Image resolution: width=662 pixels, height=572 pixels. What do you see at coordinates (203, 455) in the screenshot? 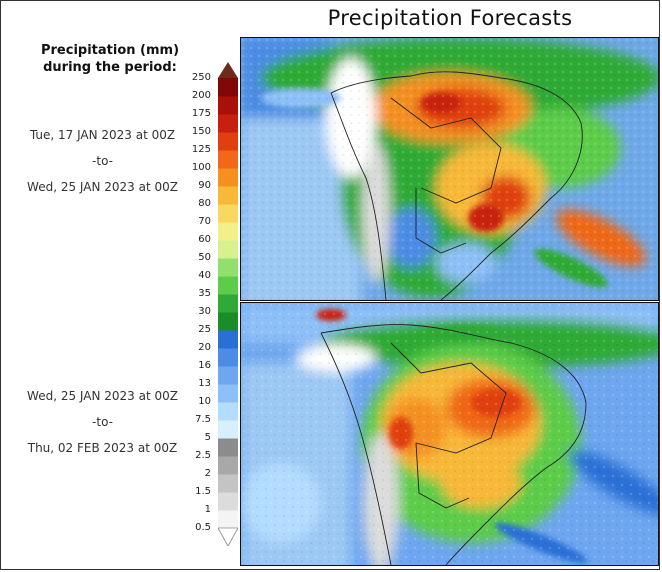
I see `colorbar-tick-label: 2.5` at bounding box center [203, 455].